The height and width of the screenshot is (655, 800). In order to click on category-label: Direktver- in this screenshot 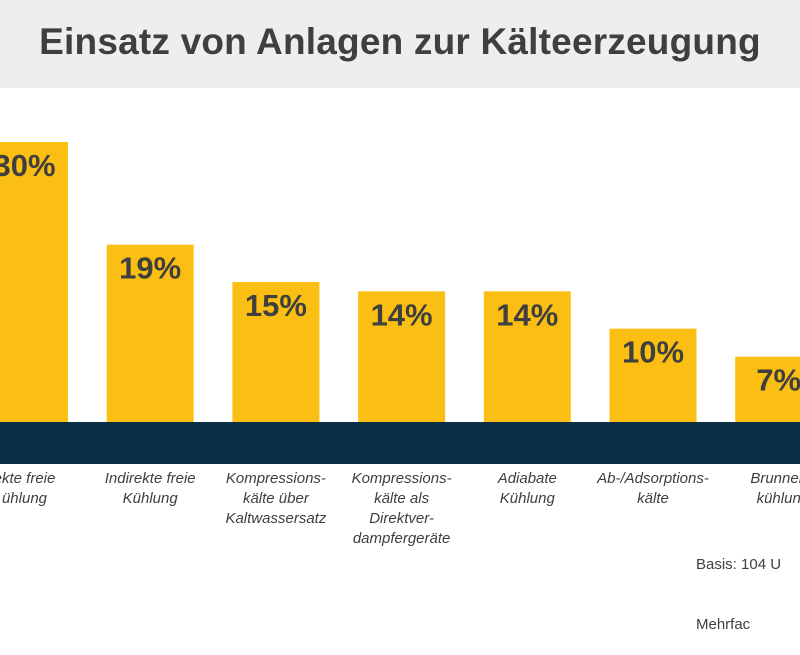, I will do `click(401, 518)`.